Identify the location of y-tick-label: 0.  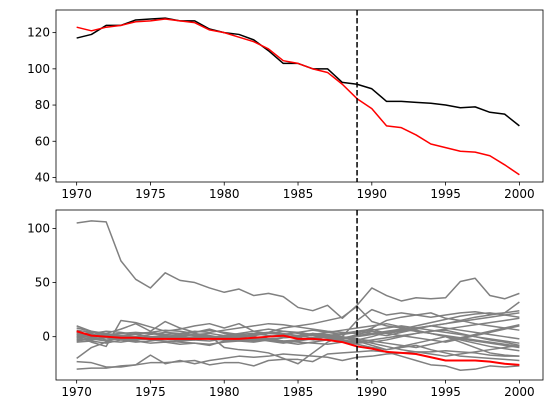
(46, 337).